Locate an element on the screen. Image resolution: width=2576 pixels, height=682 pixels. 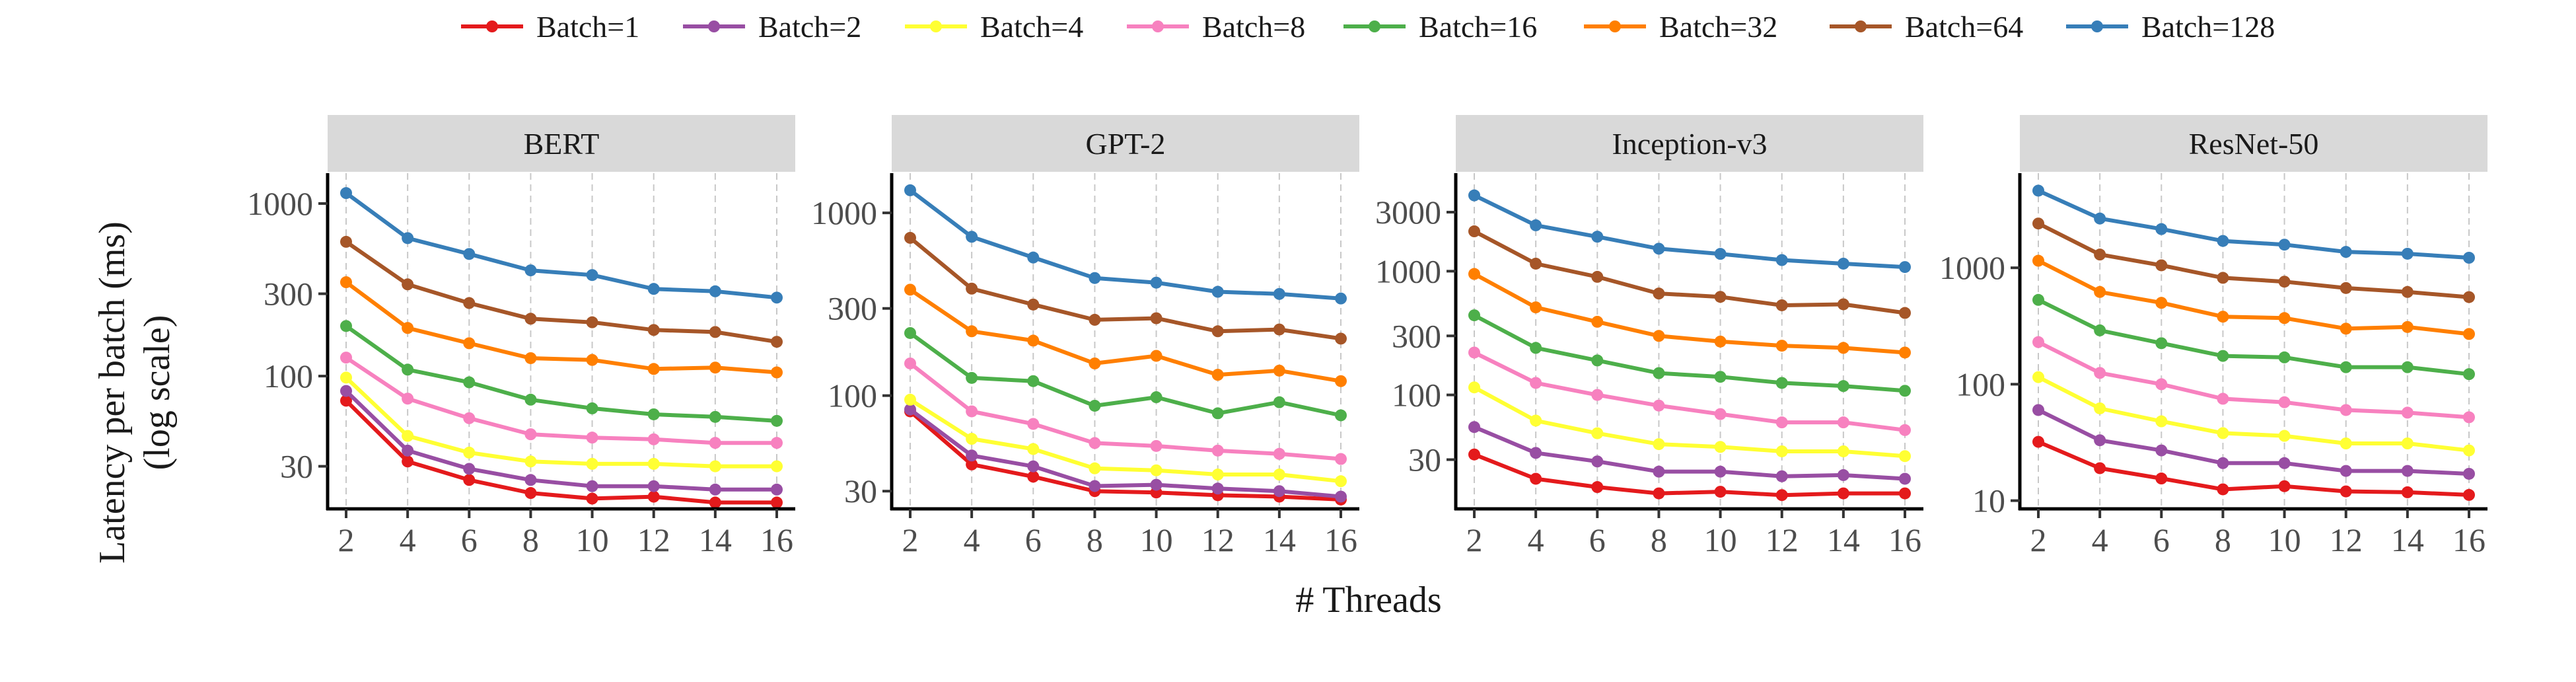
x-tick-label: 8 is located at coordinates (1095, 539).